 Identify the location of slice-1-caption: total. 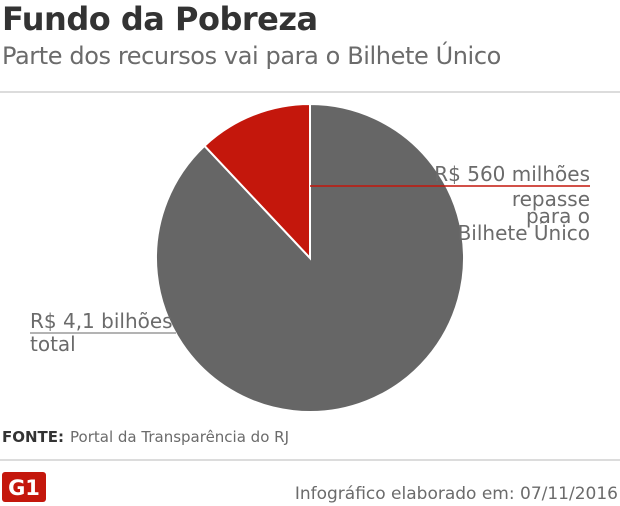
(53, 344).